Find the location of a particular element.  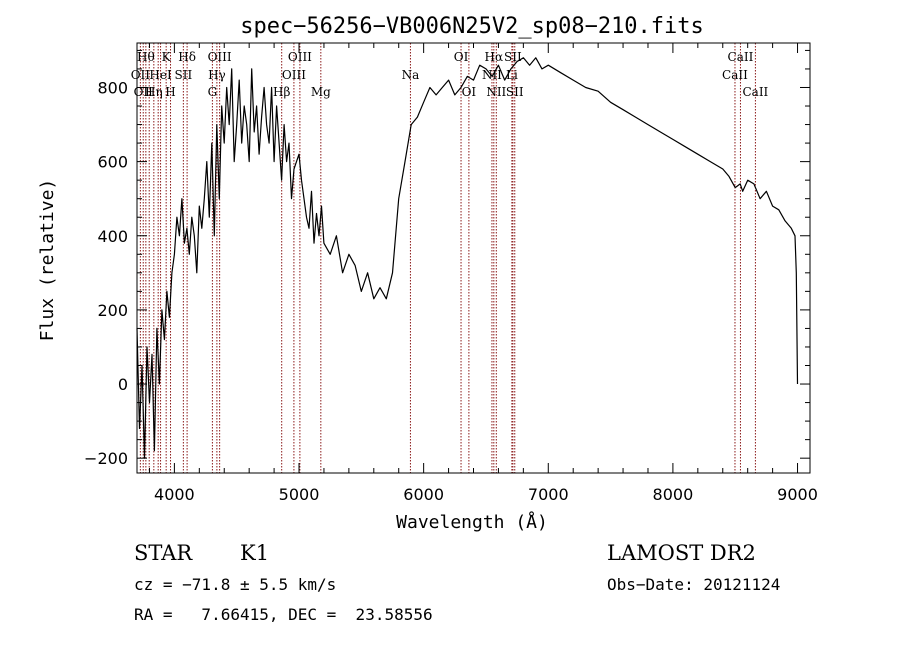

x-tick-label: 7000 is located at coordinates (548, 494).